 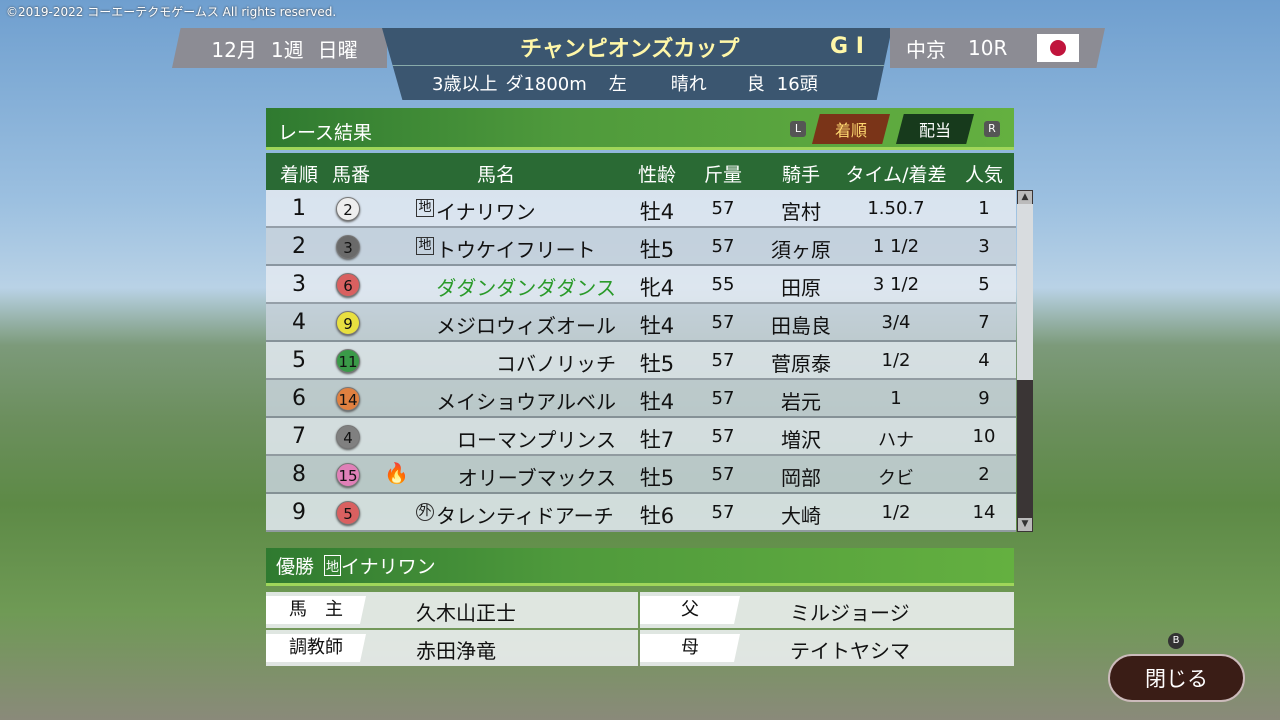 What do you see at coordinates (333, 565) in the screenshot?
I see `winner-mark: 地` at bounding box center [333, 565].